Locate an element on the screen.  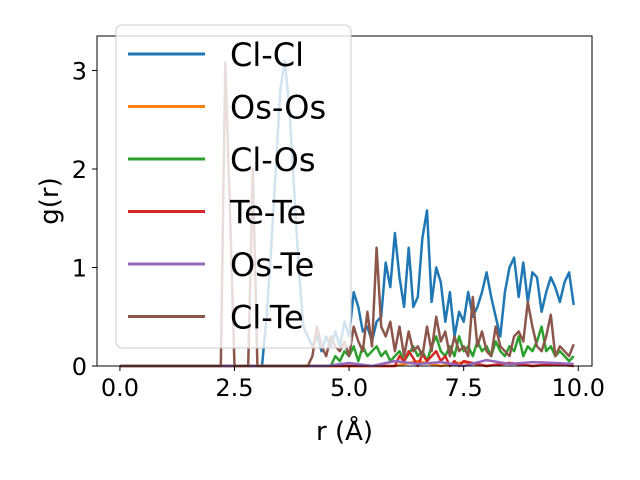
x-tick-label: 7.5 is located at coordinates (464, 388).